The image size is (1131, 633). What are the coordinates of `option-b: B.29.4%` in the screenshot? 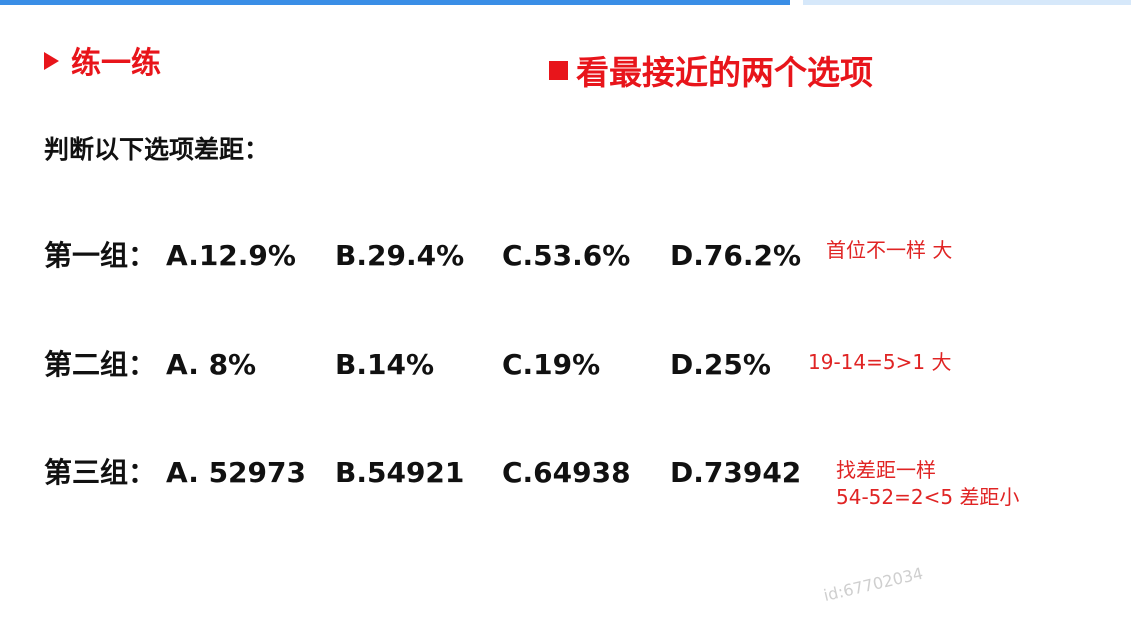 It's located at (400, 255).